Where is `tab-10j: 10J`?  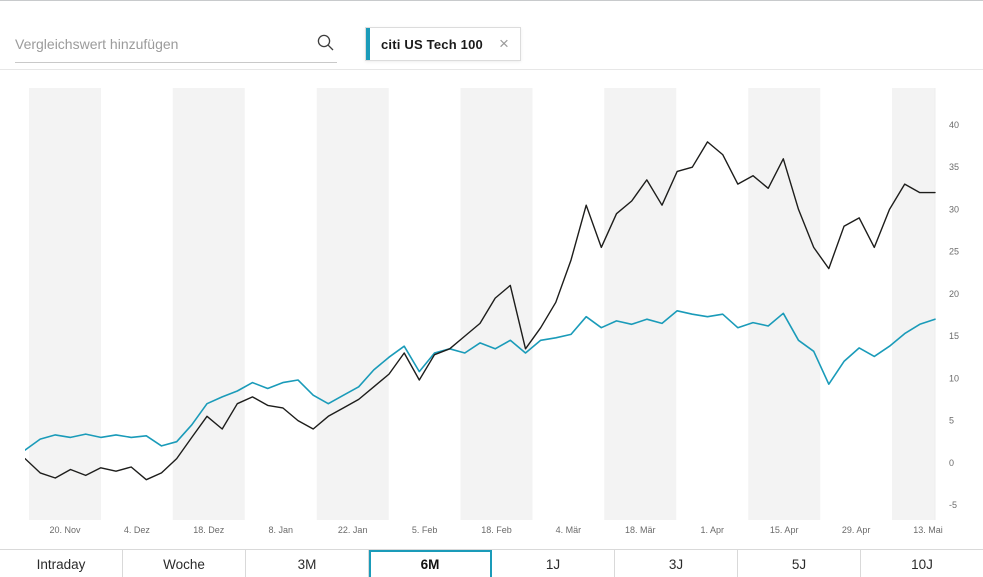 tab-10j: 10J is located at coordinates (922, 563).